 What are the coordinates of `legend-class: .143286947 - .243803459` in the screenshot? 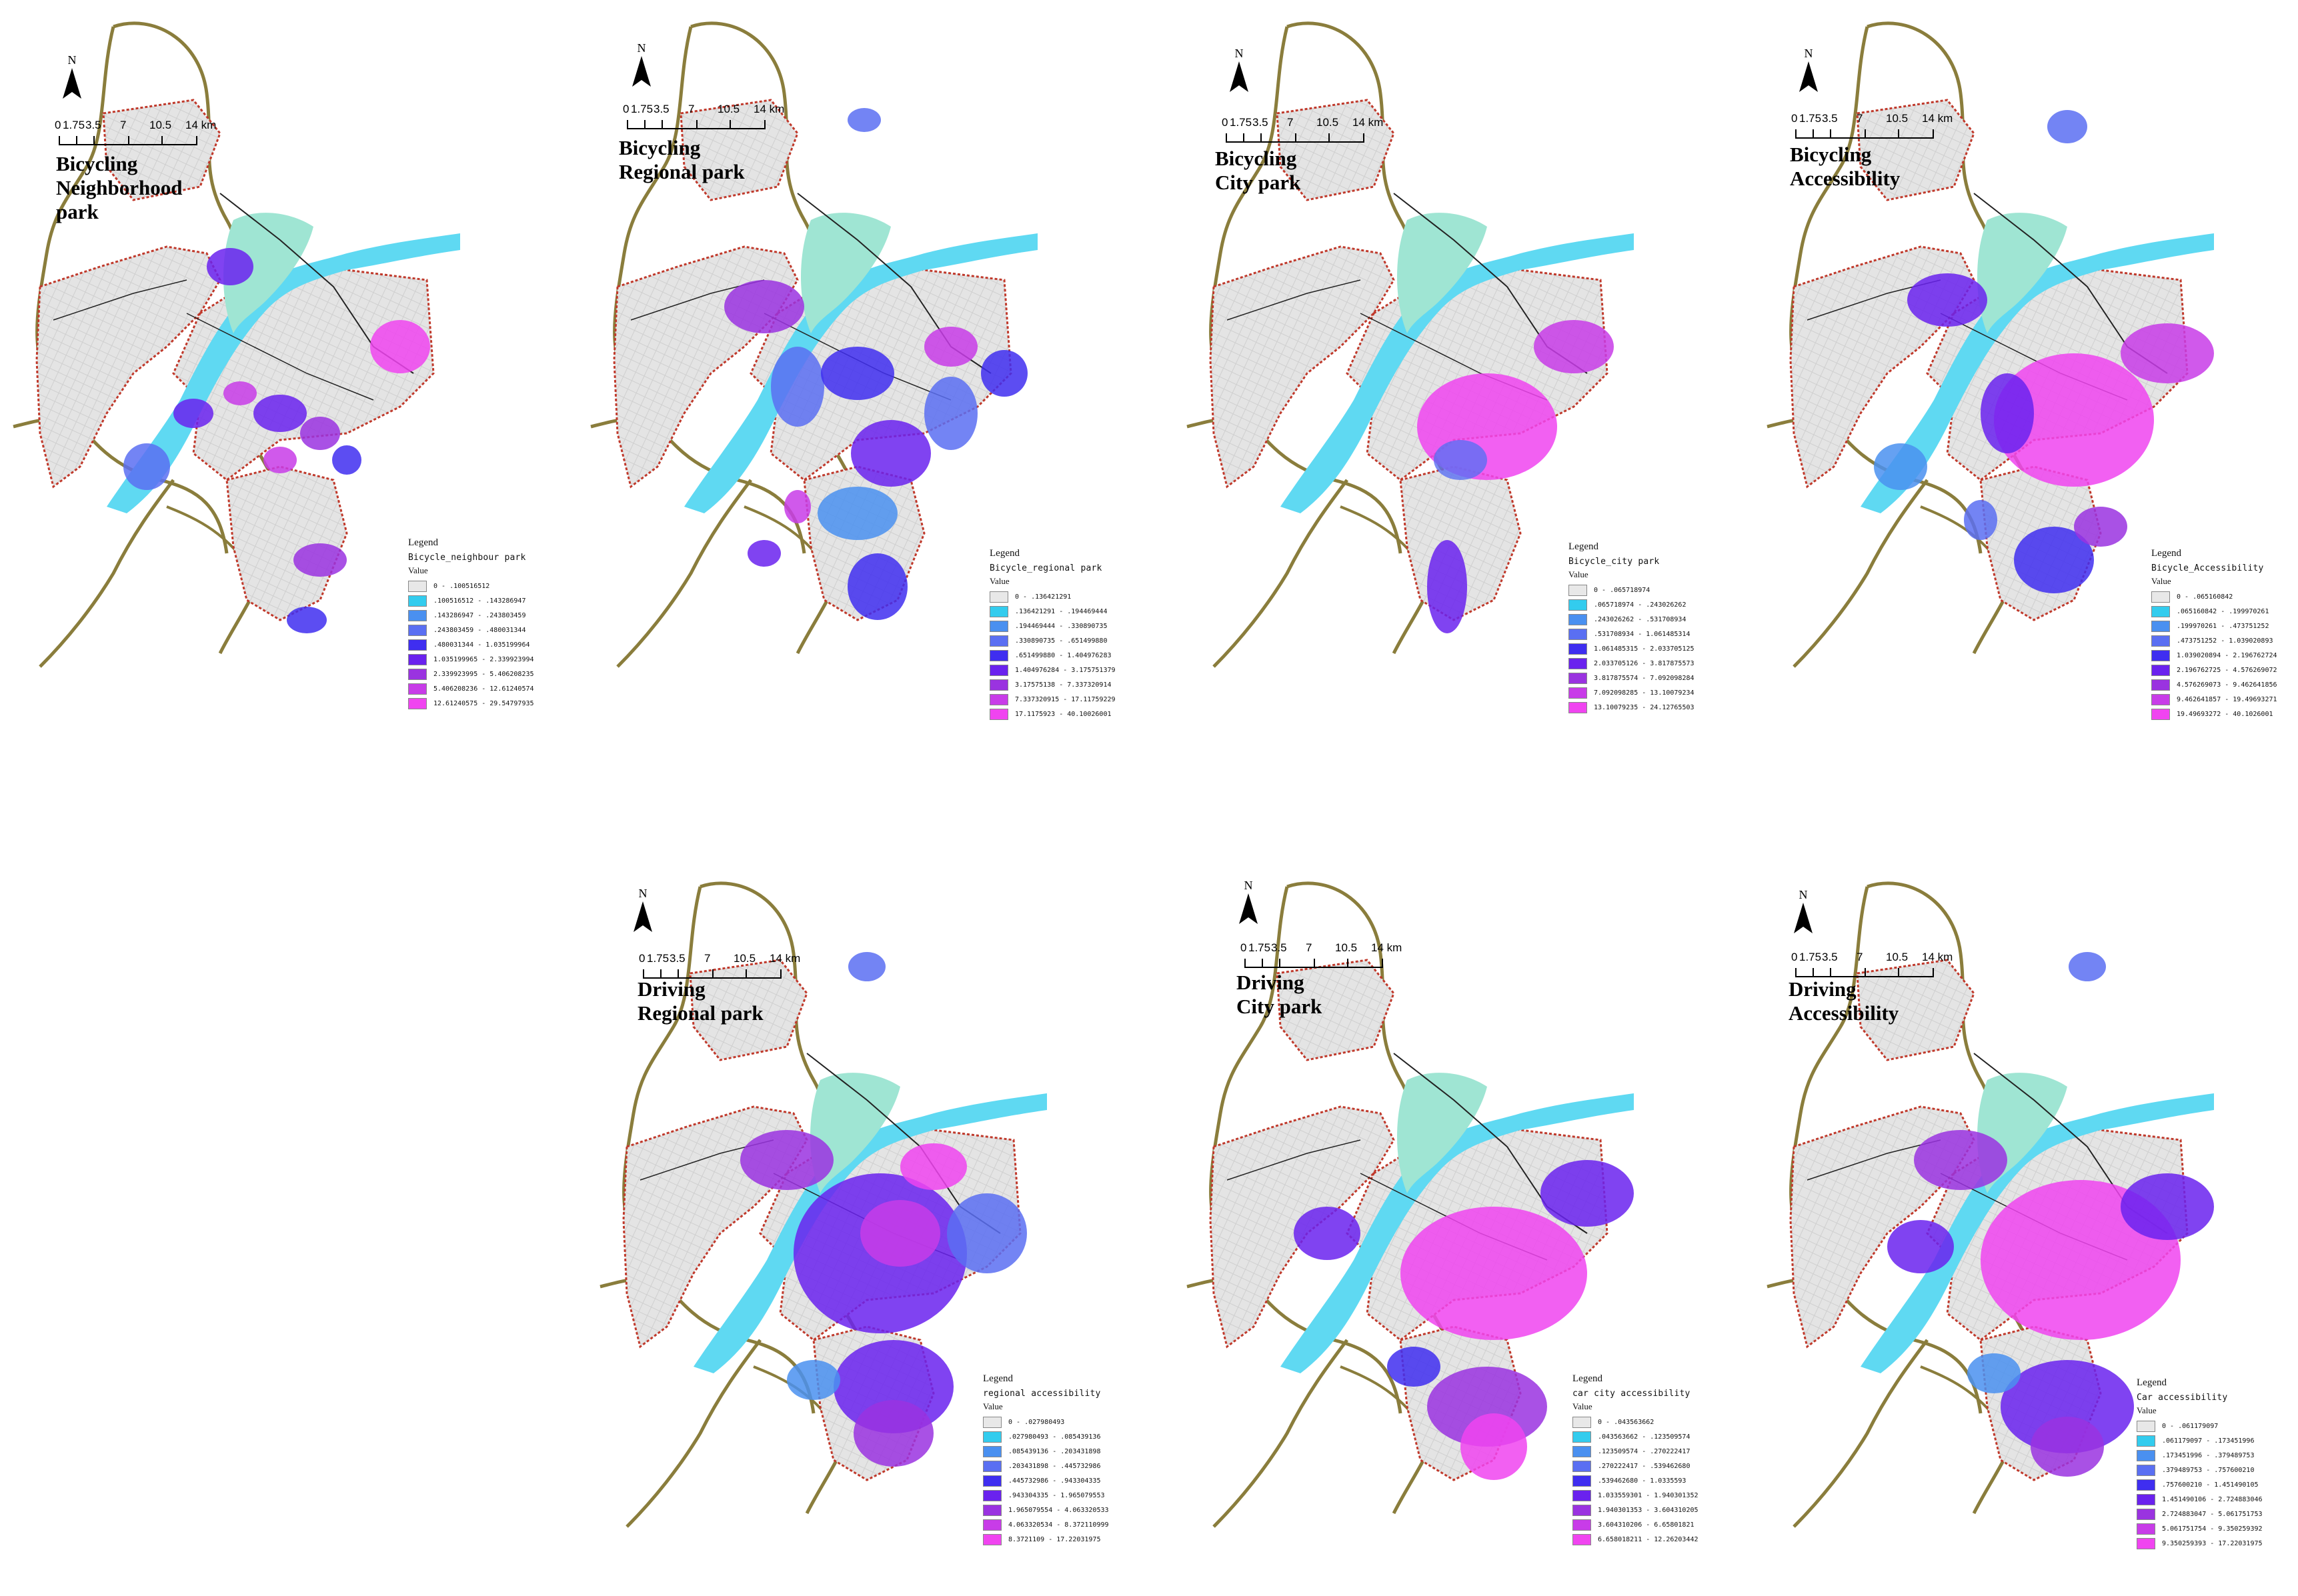 It's located at (484, 615).